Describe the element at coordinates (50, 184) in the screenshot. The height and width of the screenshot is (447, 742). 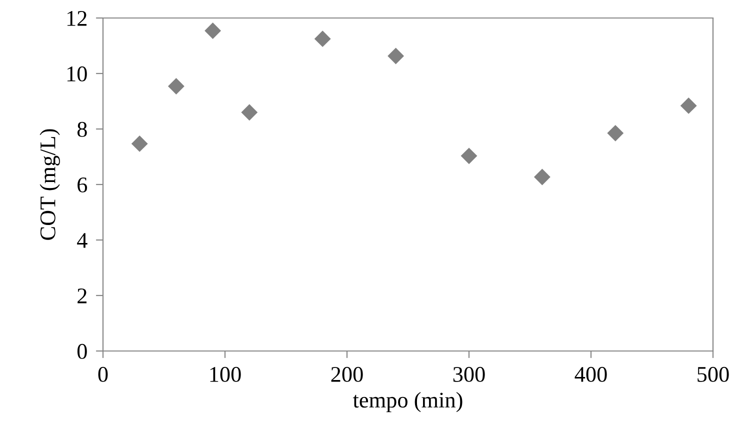
I see `y-axis-title: COT (mg/L)` at that location.